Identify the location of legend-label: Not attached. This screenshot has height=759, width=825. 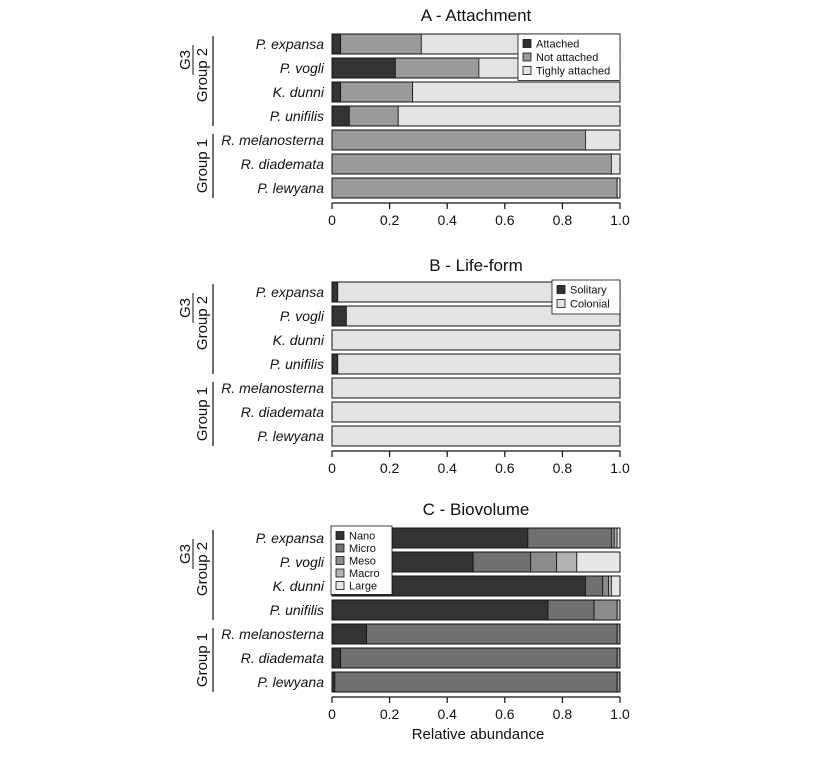
(567, 58).